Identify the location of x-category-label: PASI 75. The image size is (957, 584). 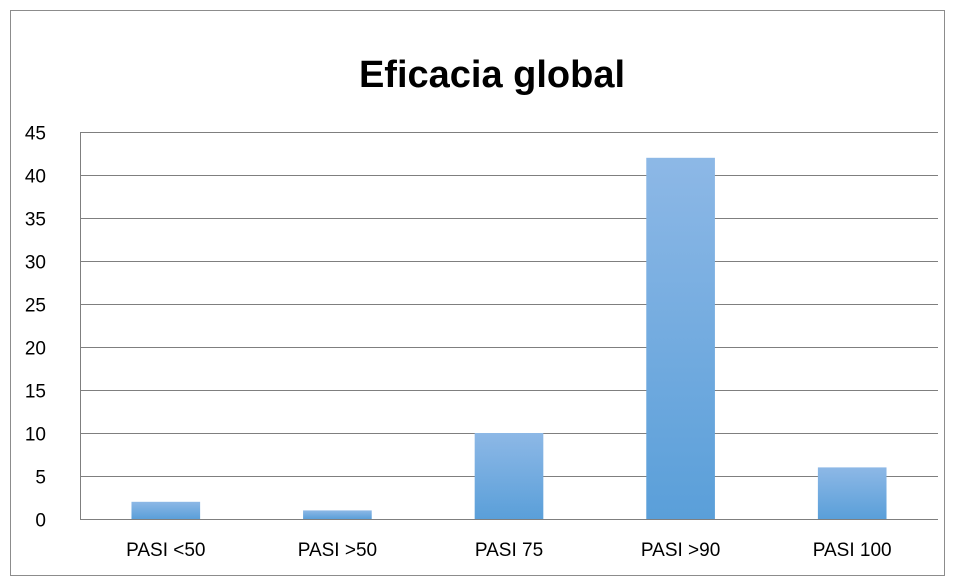
(509, 550).